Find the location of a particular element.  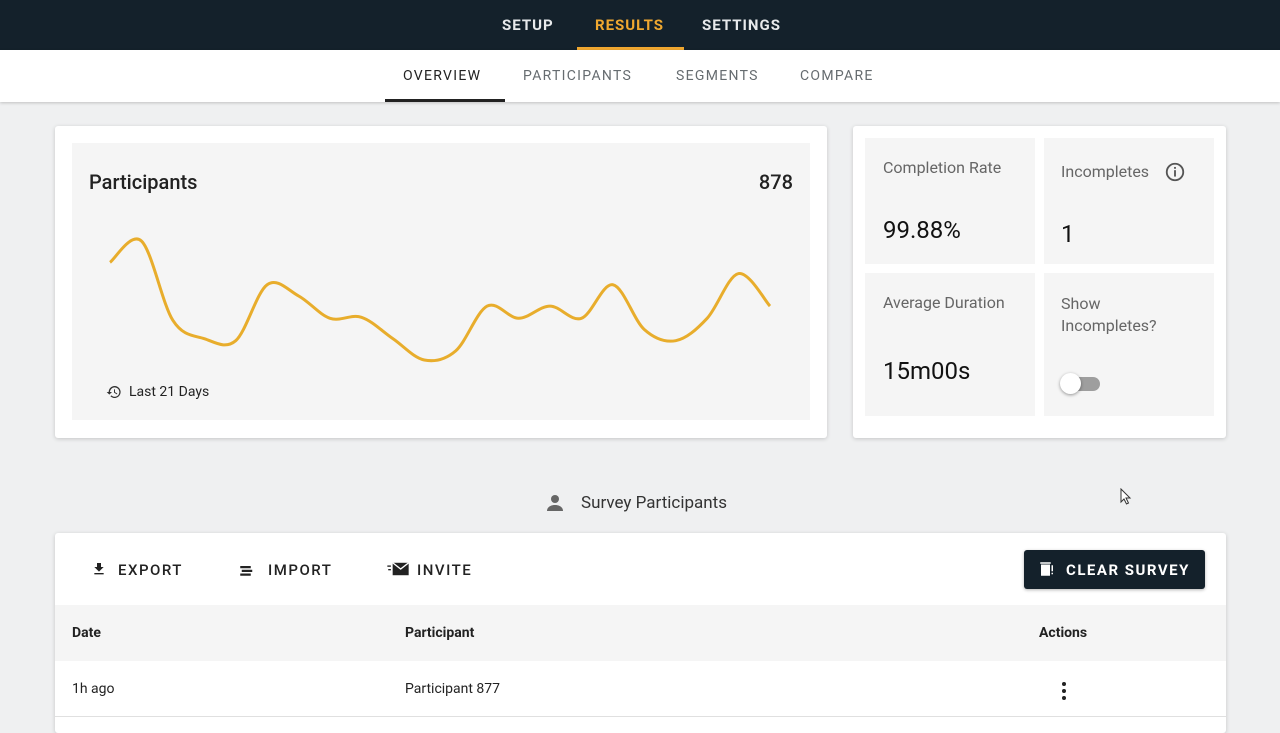

table-row: 1h ago Participant 877 is located at coordinates (640, 689).